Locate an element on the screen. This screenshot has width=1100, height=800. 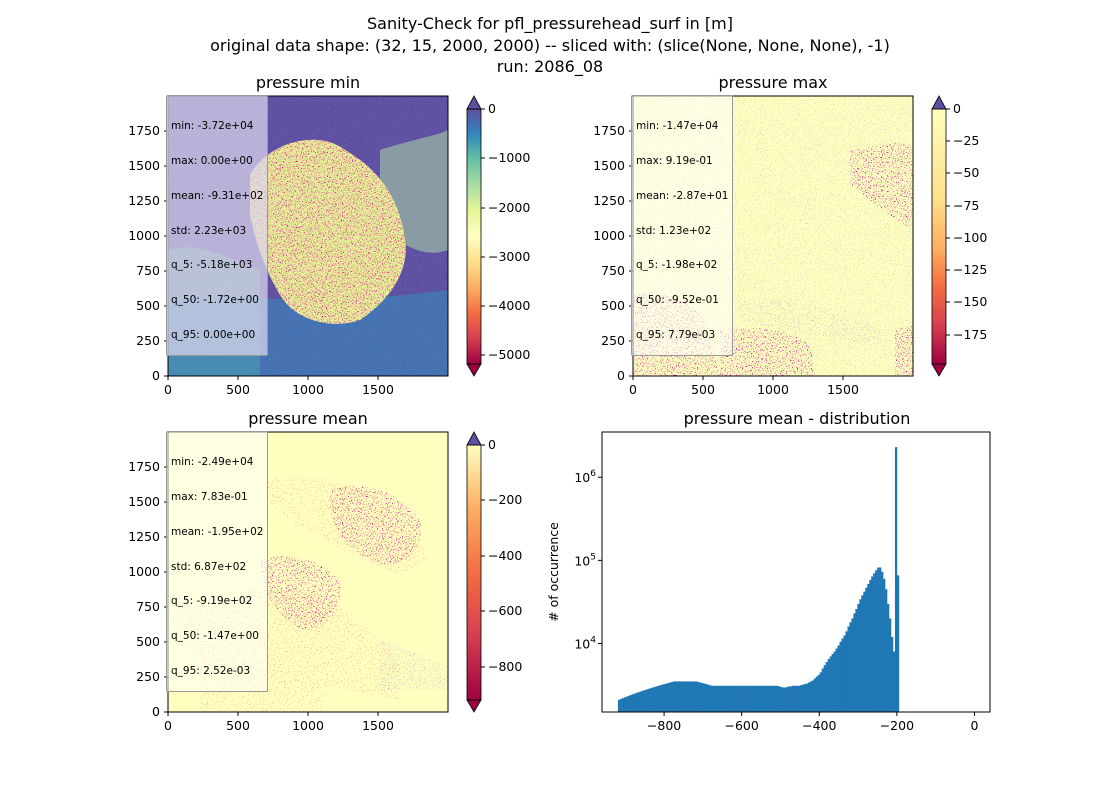
colorbar-tick-label: −2000 is located at coordinates (509, 207).